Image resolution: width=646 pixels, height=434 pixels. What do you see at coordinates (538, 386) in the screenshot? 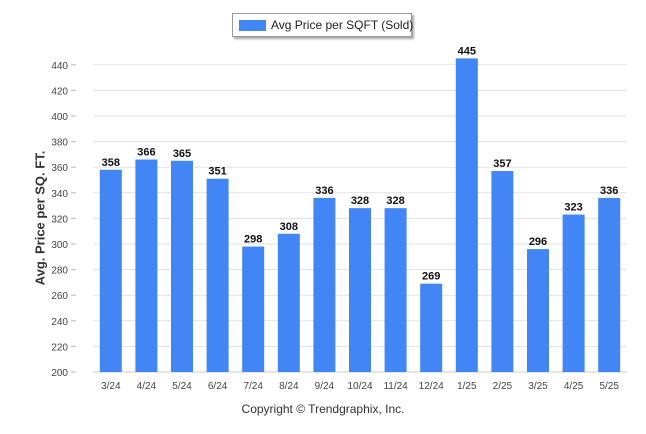
I see `x-tick-label: 3/25` at bounding box center [538, 386].